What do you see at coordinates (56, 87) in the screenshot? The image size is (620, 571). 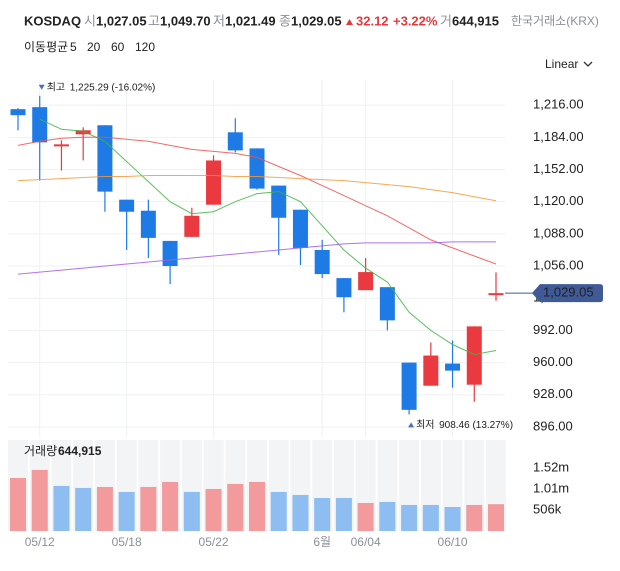 I see `annotation-label: 최고` at bounding box center [56, 87].